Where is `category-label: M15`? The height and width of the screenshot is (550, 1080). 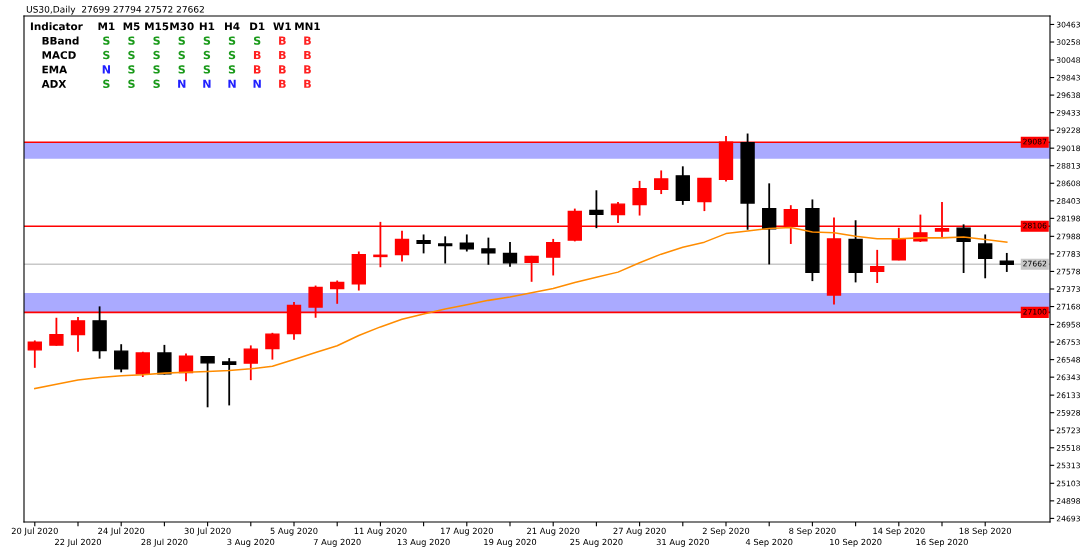
category-label: M15 is located at coordinates (157, 26).